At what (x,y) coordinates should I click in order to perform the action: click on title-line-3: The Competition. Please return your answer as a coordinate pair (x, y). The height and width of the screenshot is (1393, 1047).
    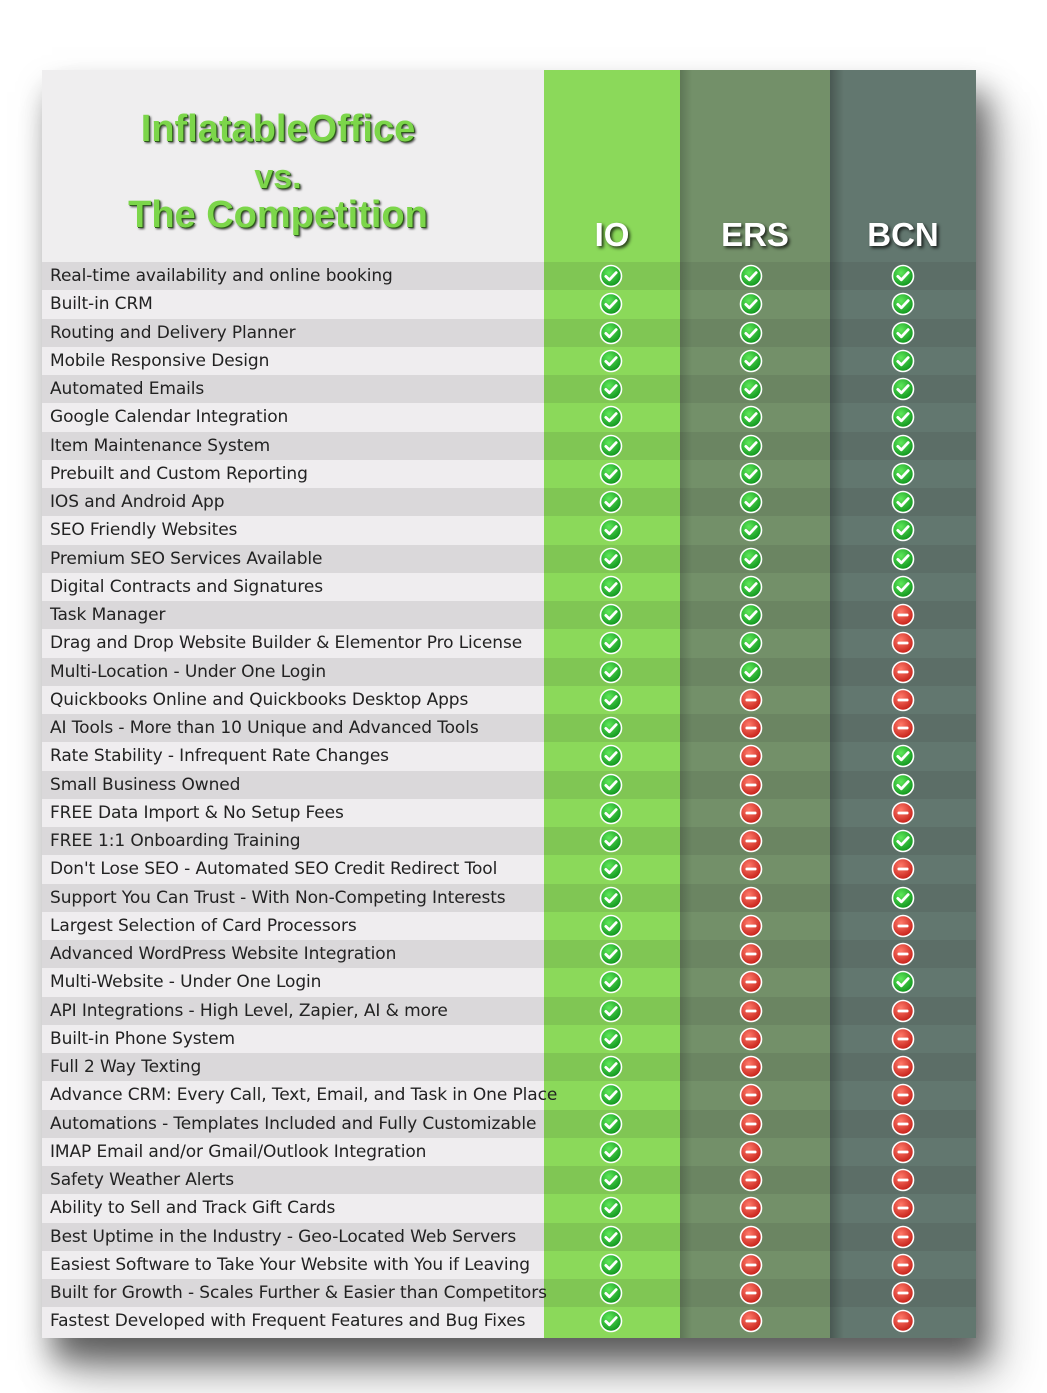
    Looking at the image, I should click on (278, 215).